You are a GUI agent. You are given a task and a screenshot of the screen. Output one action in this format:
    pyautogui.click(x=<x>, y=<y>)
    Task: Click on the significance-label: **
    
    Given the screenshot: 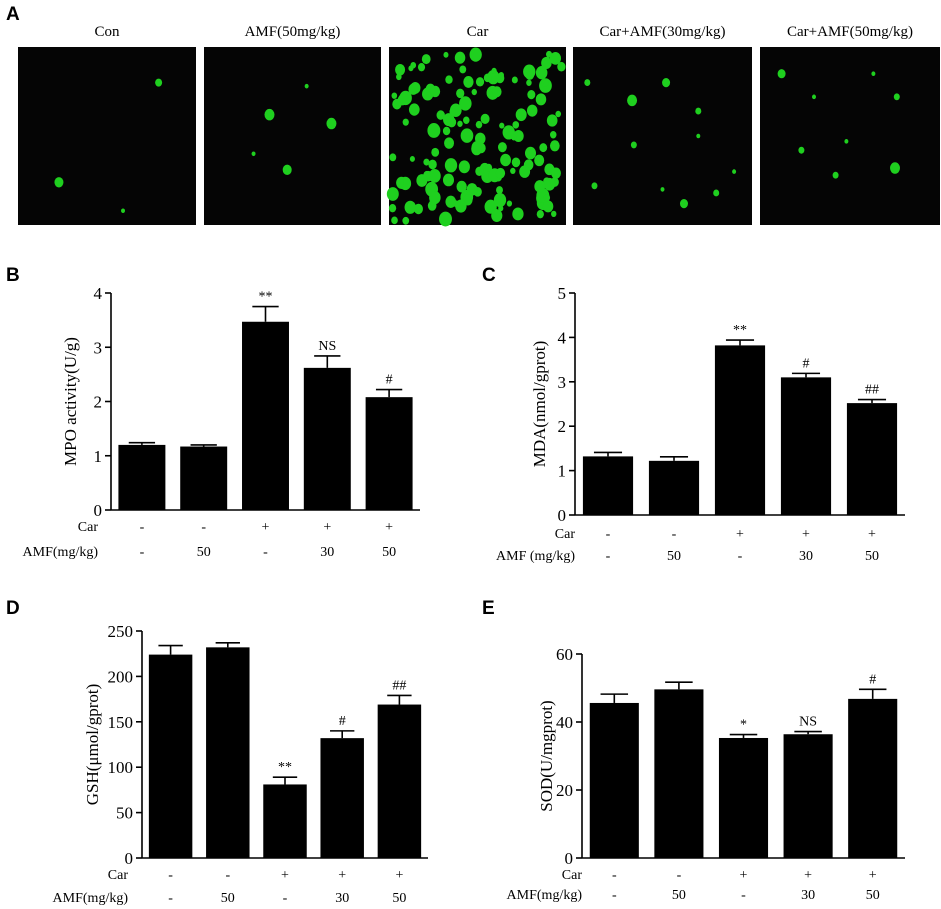 What is the action you would take?
    pyautogui.click(x=266, y=297)
    